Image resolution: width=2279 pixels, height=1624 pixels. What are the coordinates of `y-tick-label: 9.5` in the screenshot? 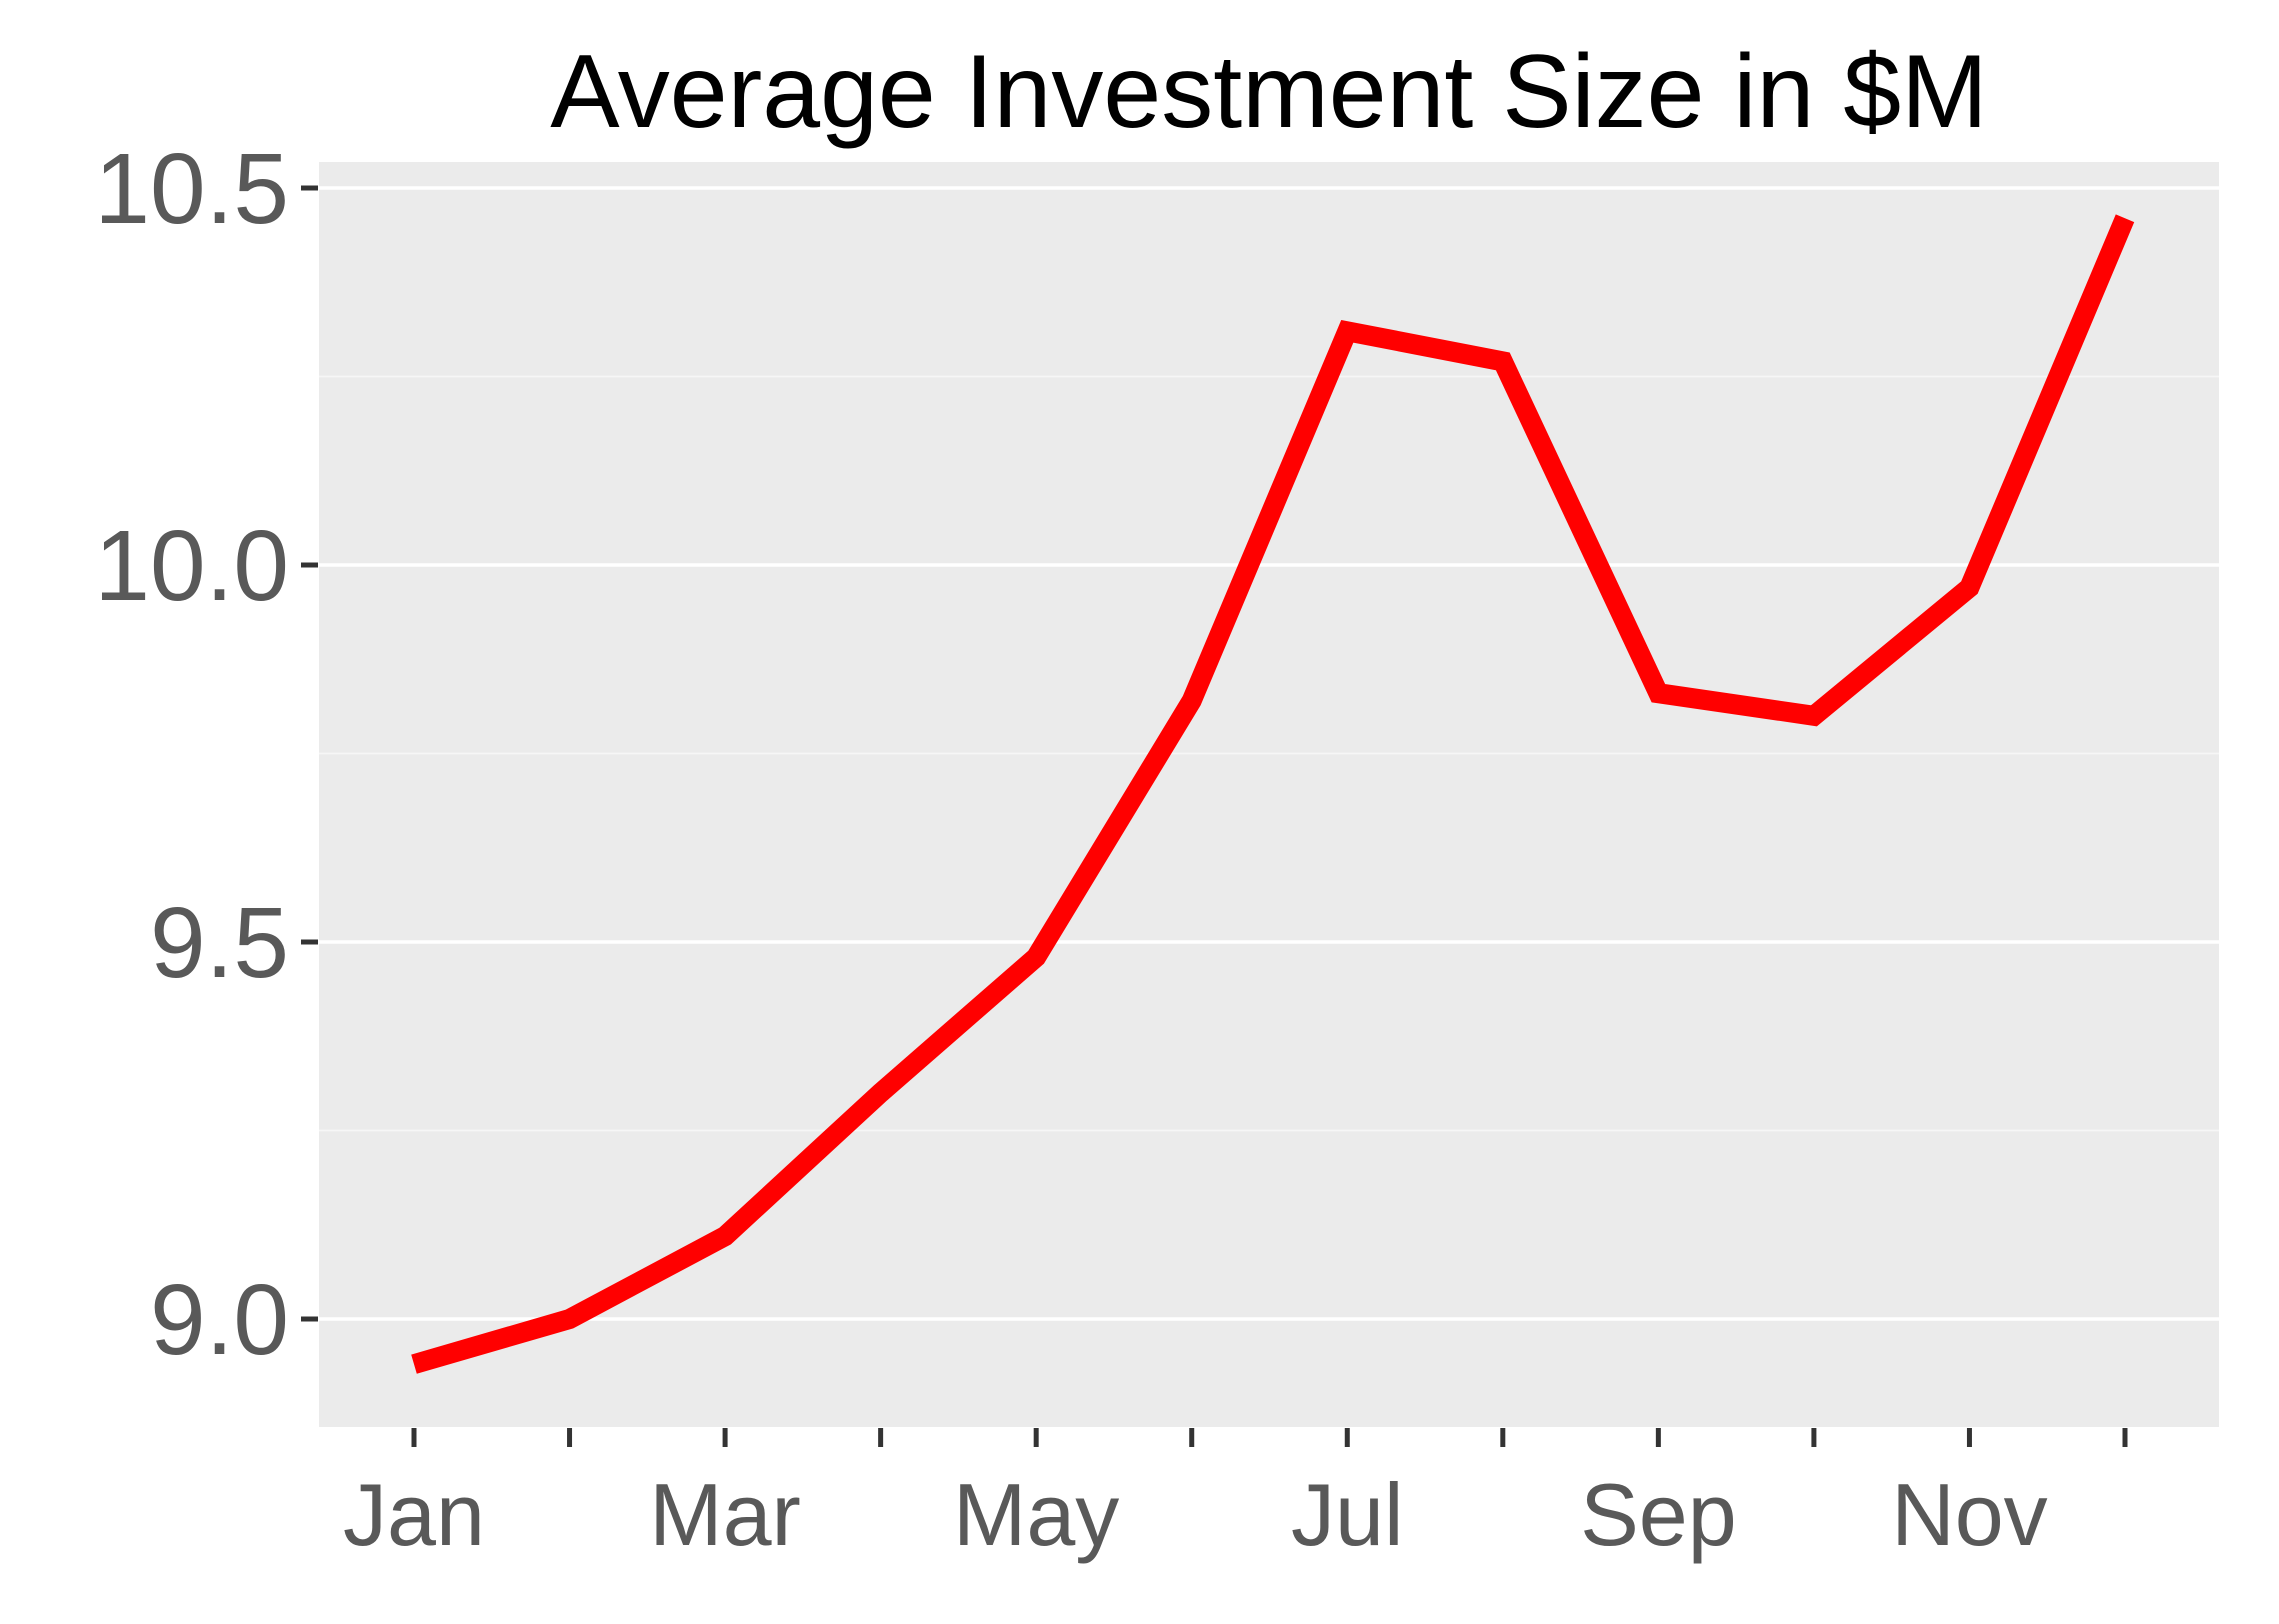 It's located at (219, 943).